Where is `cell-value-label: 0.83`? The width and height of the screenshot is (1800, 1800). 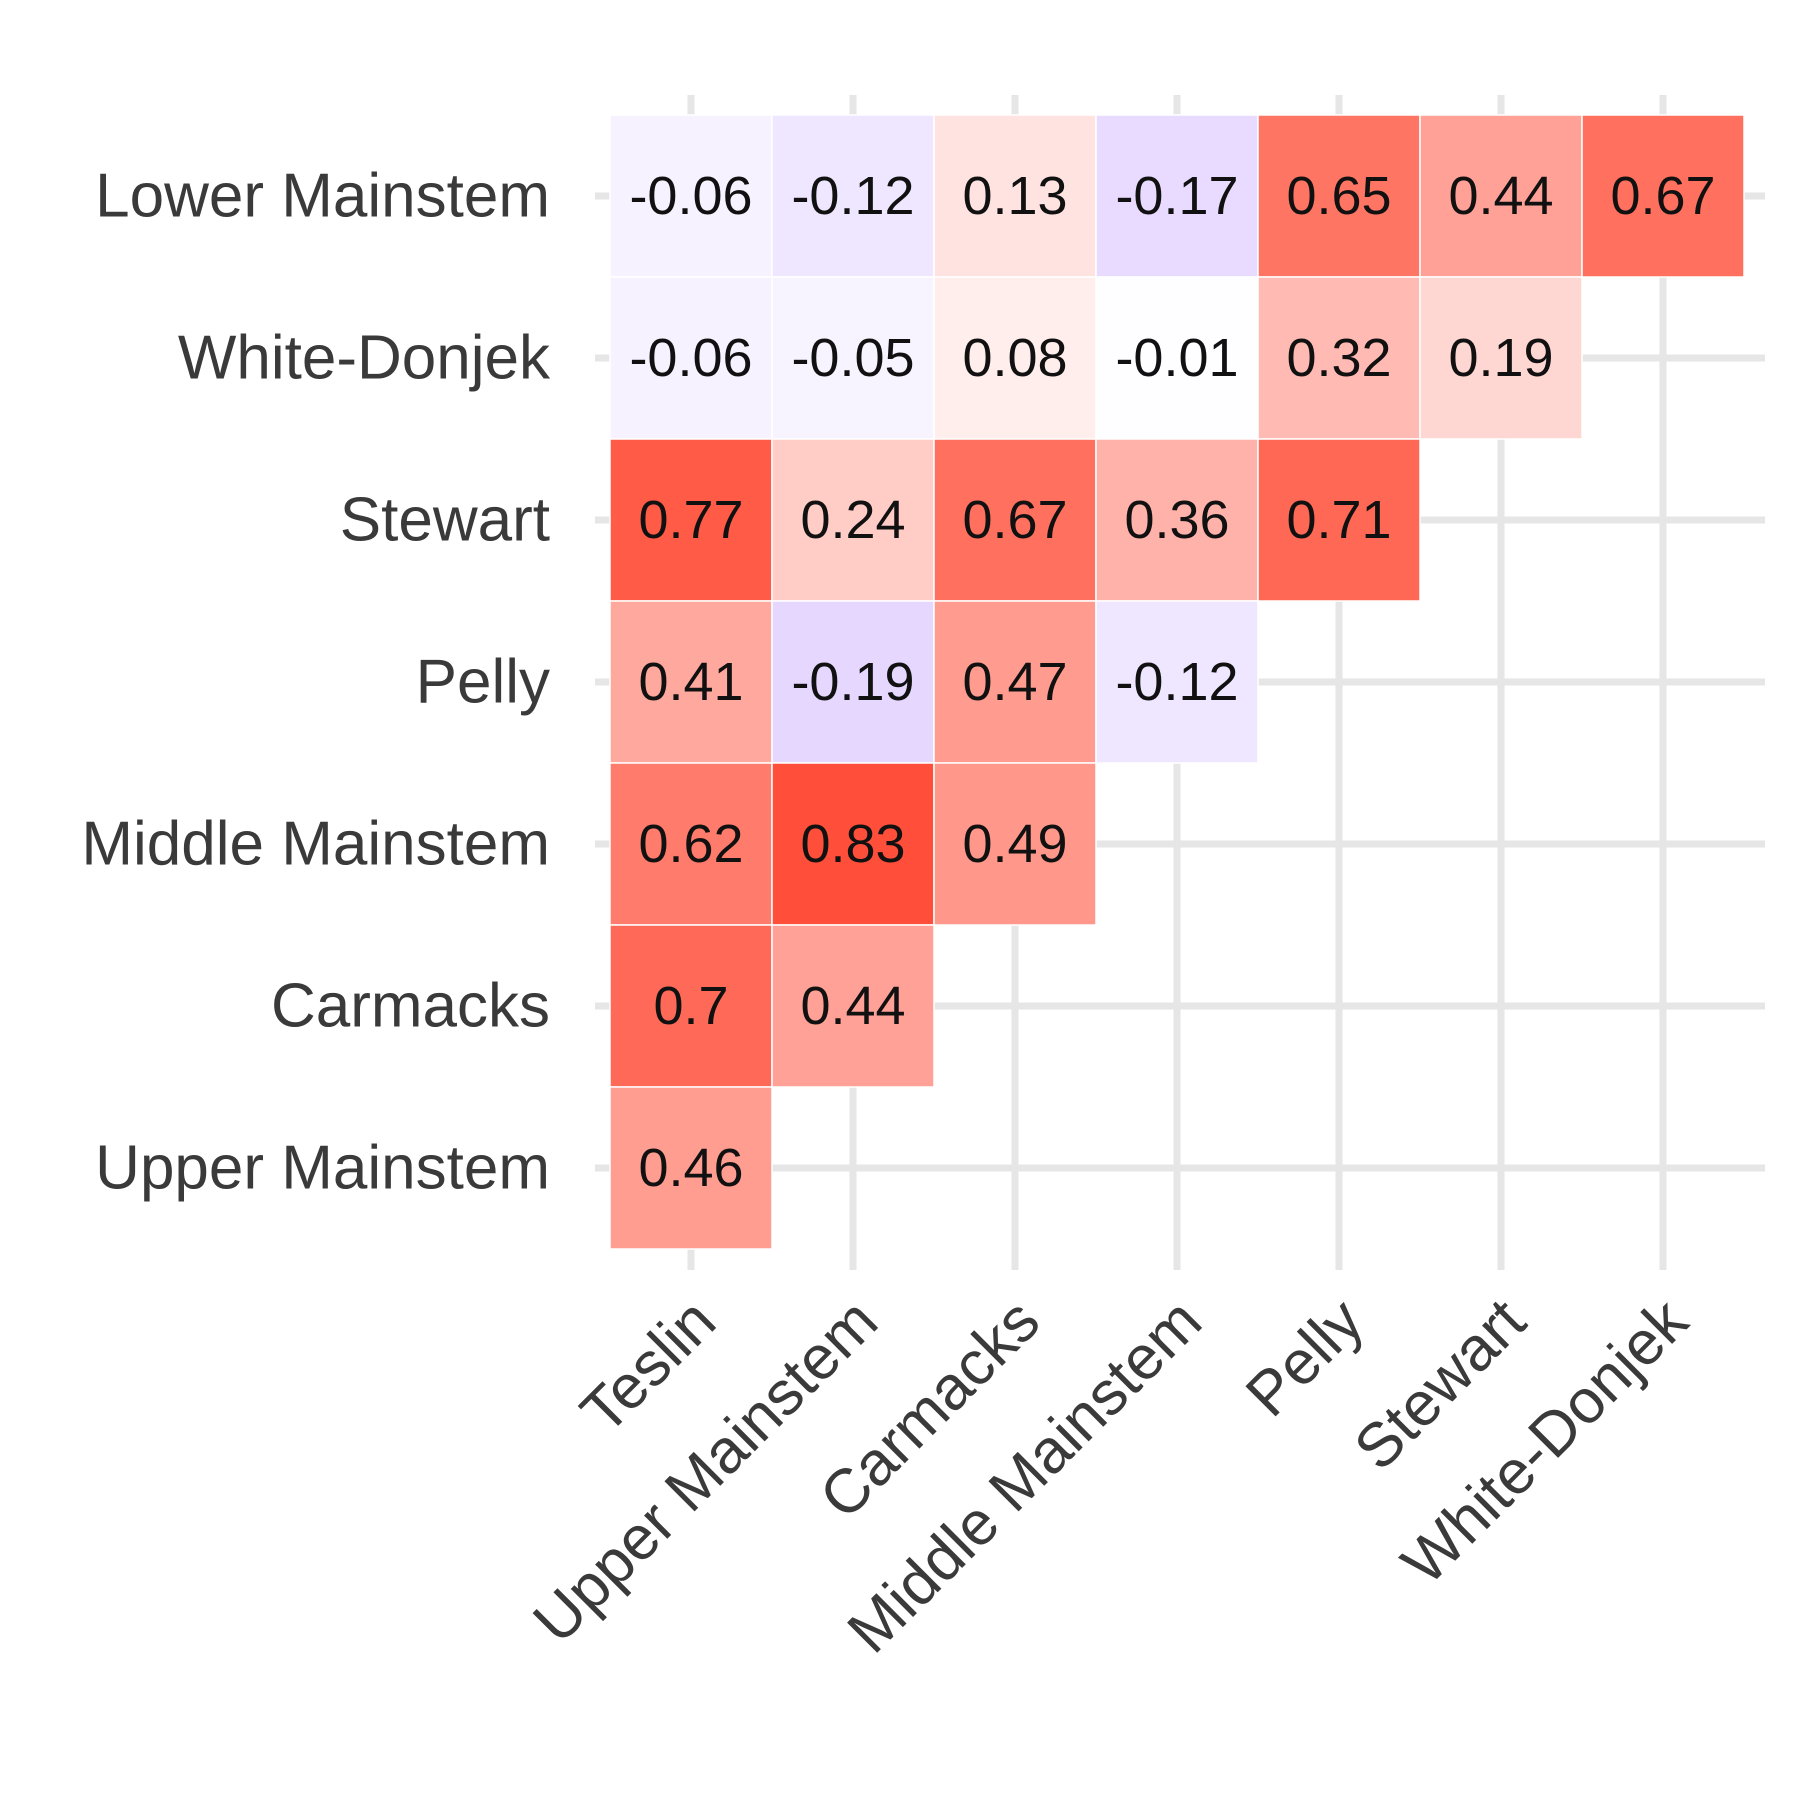 cell-value-label: 0.83 is located at coordinates (852, 844).